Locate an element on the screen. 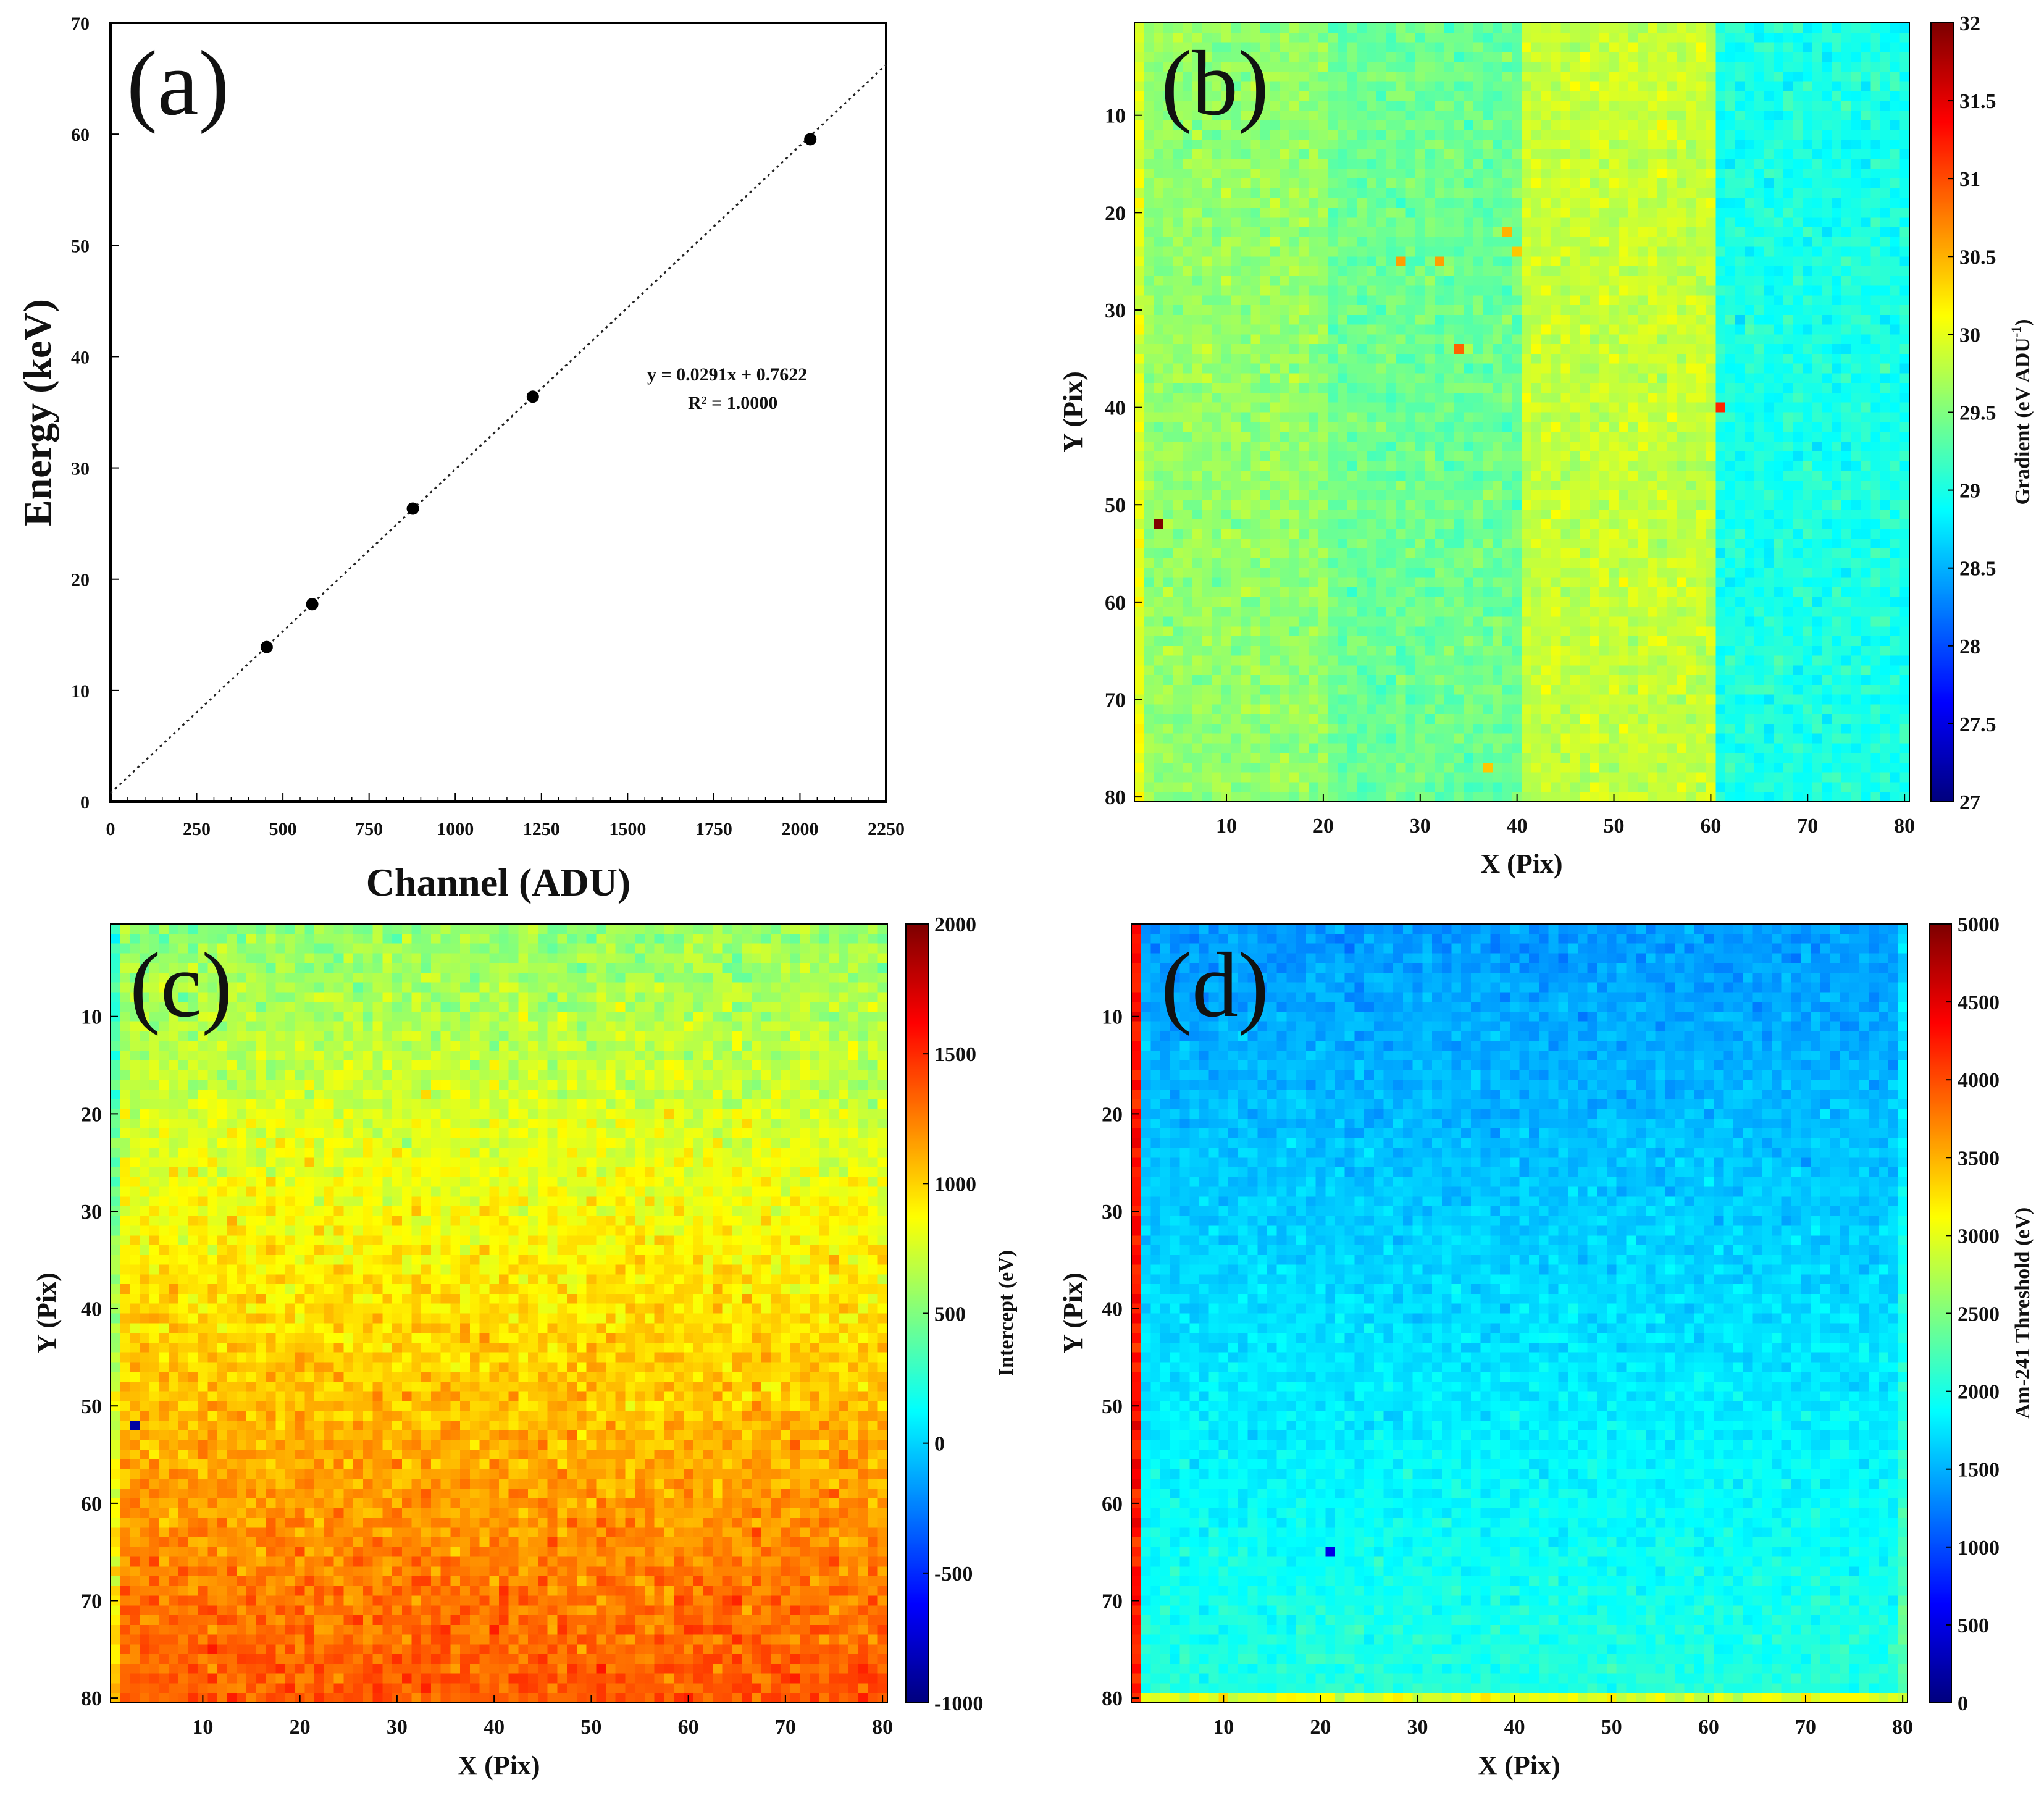  panel-c-x-tick-label: 70 is located at coordinates (785, 1727).